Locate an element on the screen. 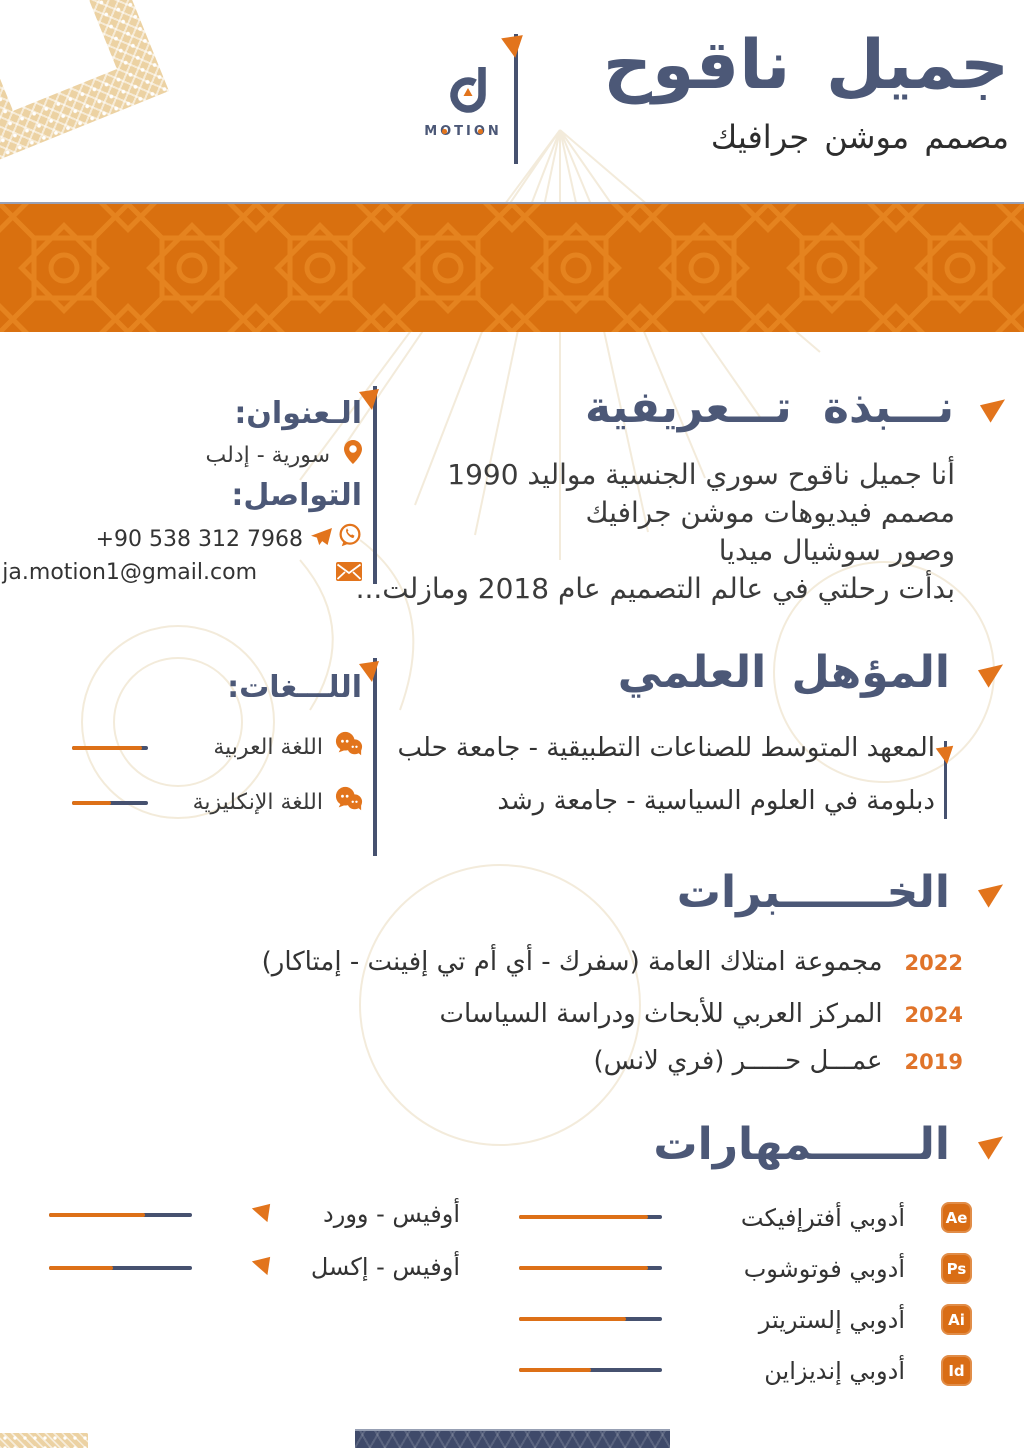 This screenshot has width=1024, height=1448. skill-label: أدوبي إلستريتر is located at coordinates (831, 1320).